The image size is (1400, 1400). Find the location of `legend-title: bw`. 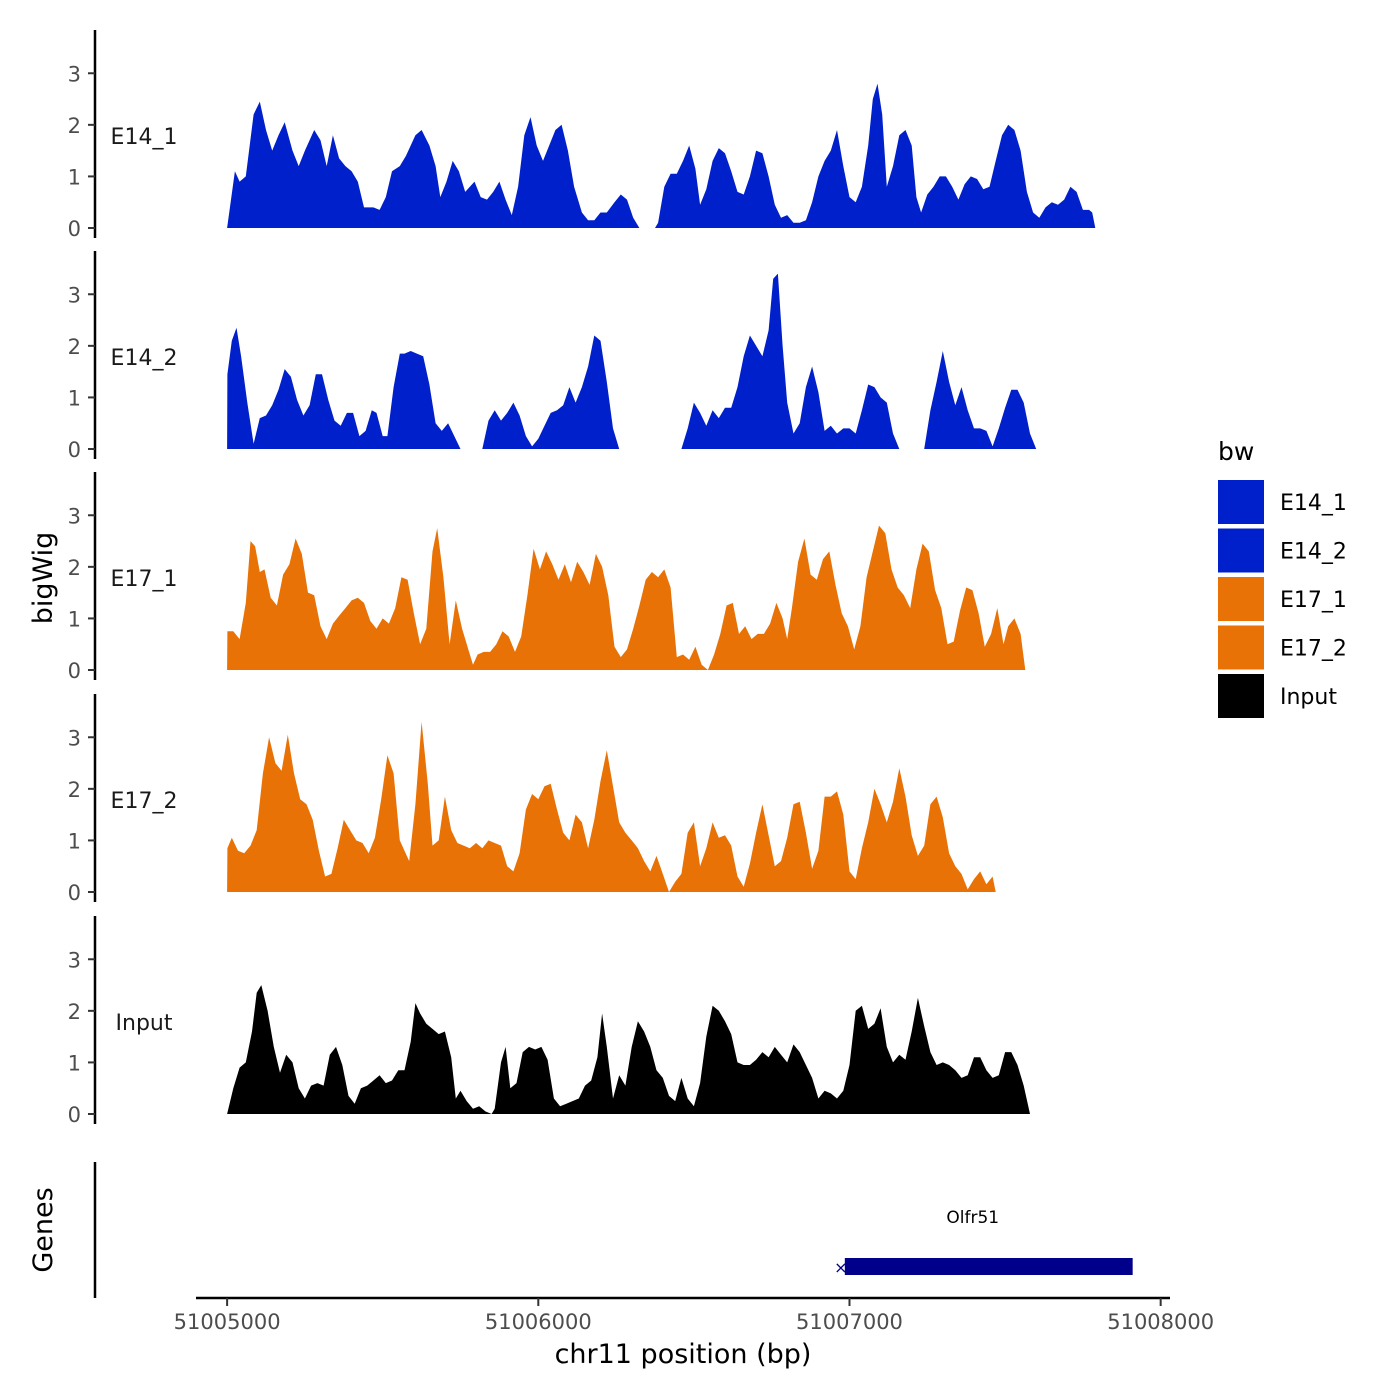

legend-title: bw is located at coordinates (1236, 451).